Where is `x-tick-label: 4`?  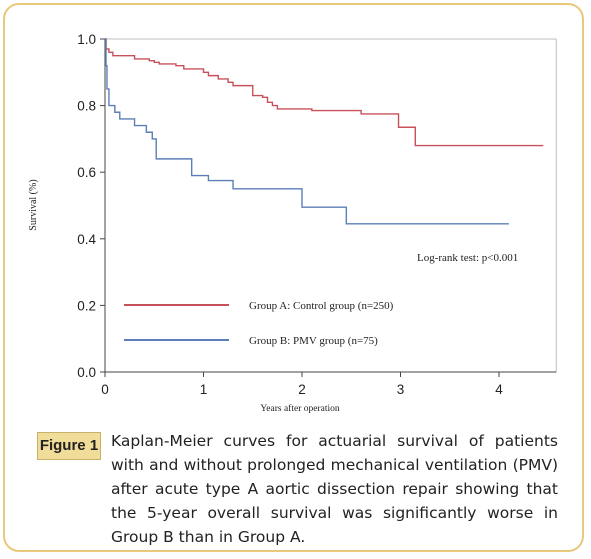 x-tick-label: 4 is located at coordinates (499, 389).